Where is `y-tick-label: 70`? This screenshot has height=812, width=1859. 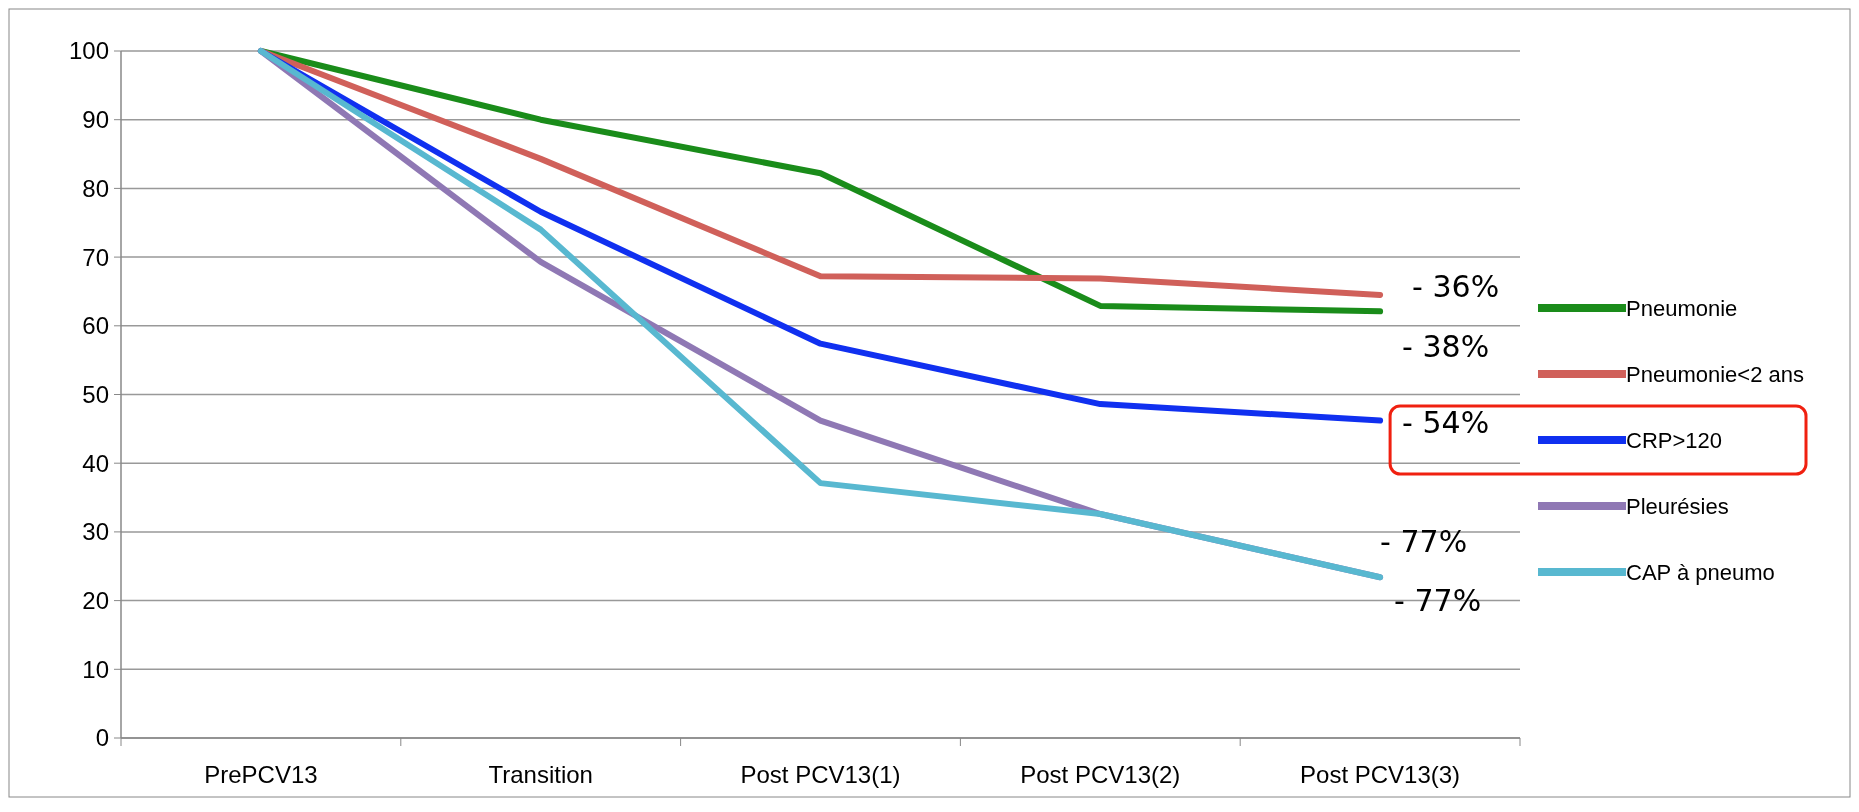 y-tick-label: 70 is located at coordinates (95, 257).